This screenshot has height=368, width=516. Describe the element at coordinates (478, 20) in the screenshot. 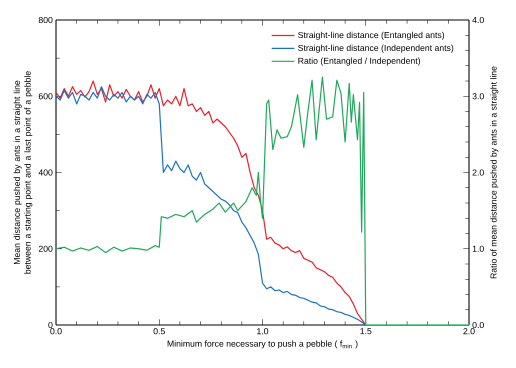

I see `y2-tick-label: 4.0` at that location.